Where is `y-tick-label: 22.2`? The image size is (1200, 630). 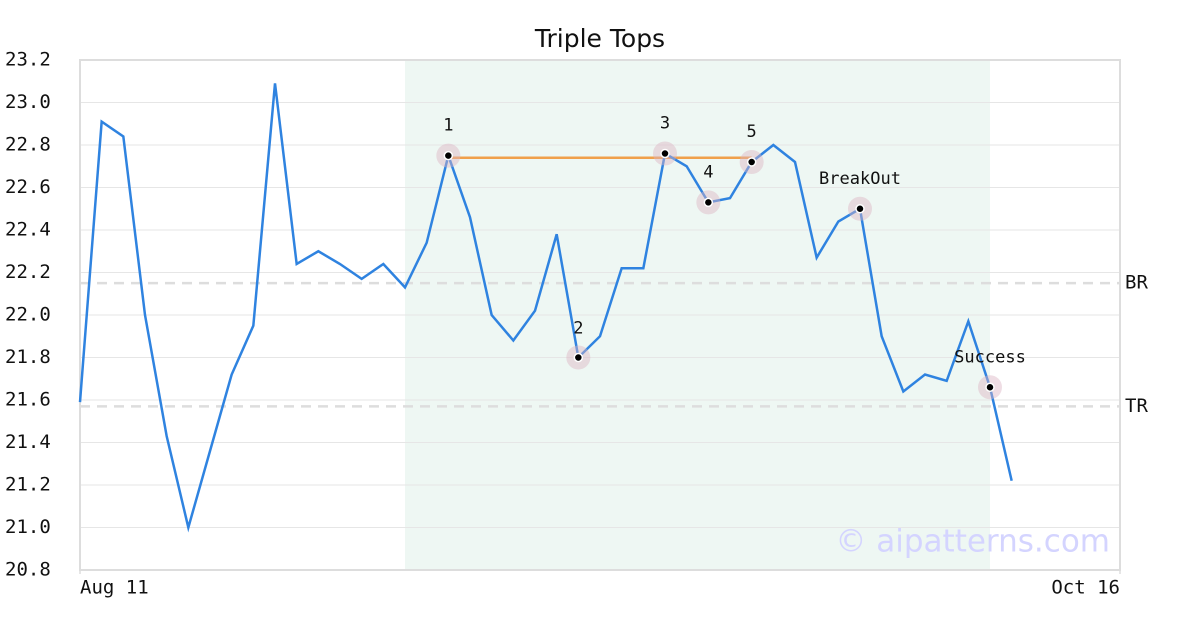
y-tick-label: 22.2 is located at coordinates (28, 272).